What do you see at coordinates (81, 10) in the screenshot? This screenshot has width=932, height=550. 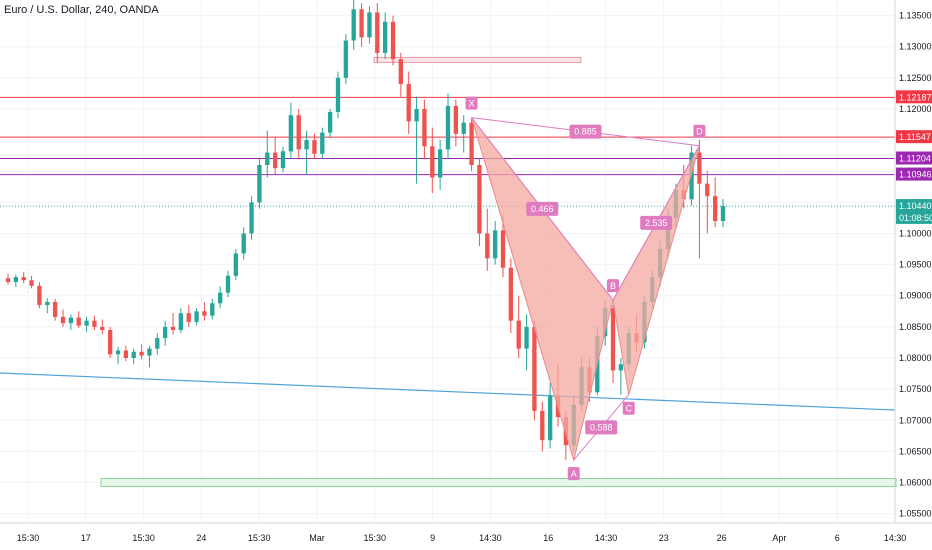 I see `chart-title: Euro / U.S. Dollar, 240, OANDA` at bounding box center [81, 10].